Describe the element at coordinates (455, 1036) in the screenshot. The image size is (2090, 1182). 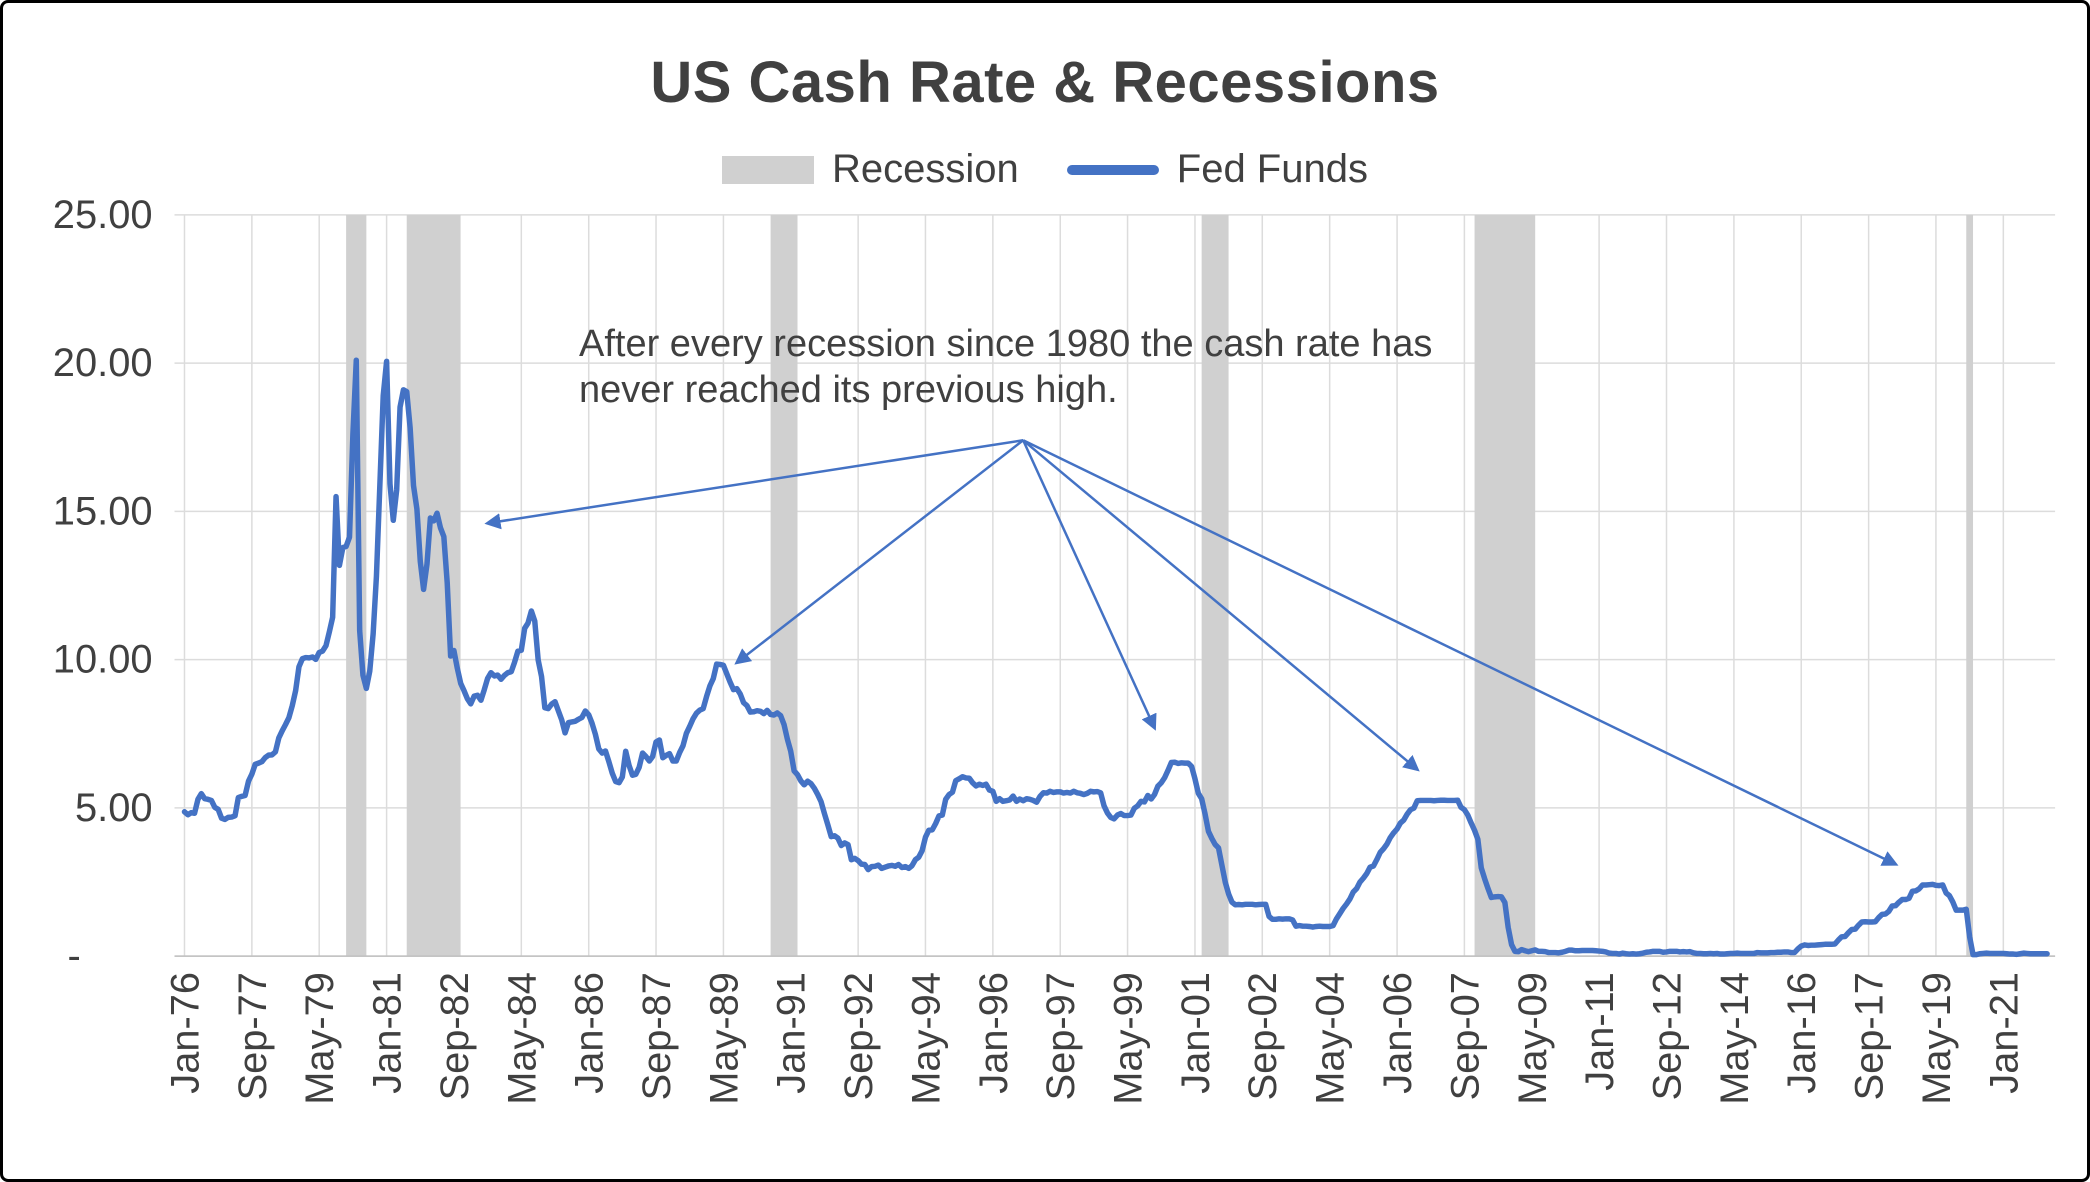
I see `x-tick-label: Sep-82` at that location.